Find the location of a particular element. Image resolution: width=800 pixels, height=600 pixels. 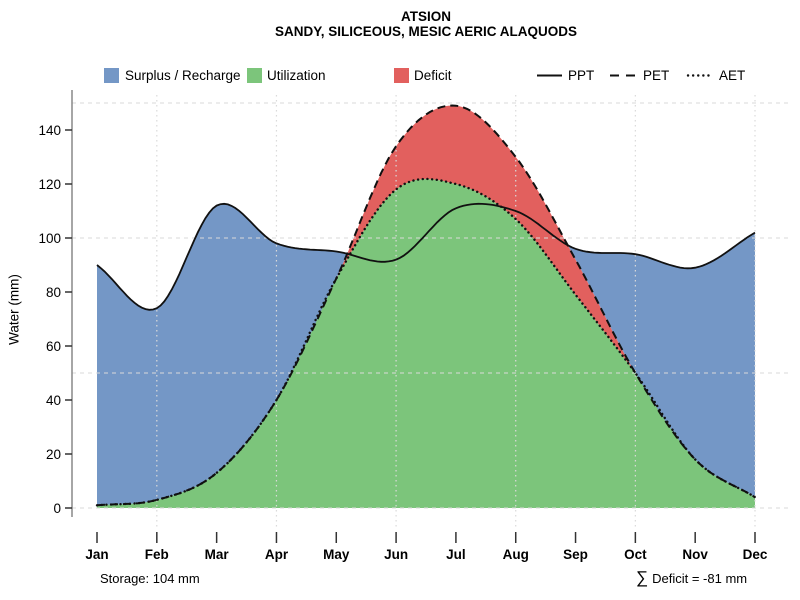

y-tick-label: 0 is located at coordinates (57, 508).